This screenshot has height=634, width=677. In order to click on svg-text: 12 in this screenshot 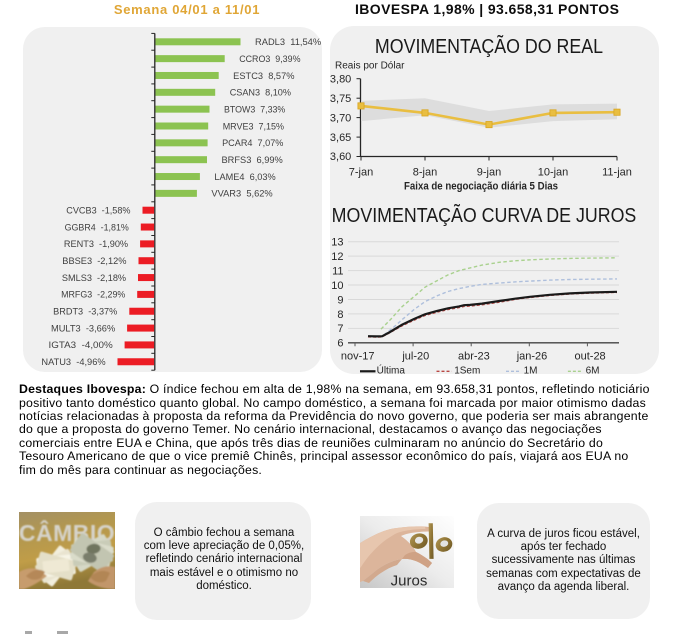, I will do `click(337, 257)`.